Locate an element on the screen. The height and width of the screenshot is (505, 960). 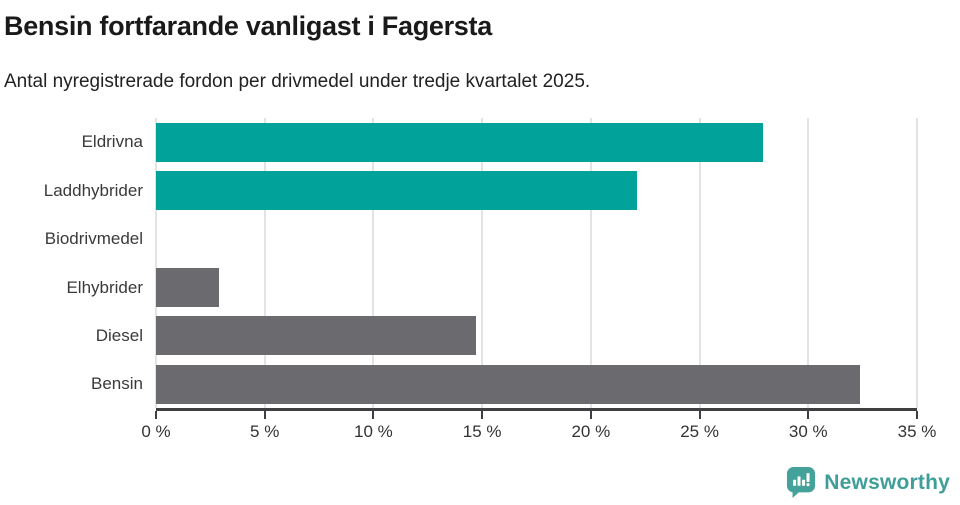
bar-row: Diesel is located at coordinates (460, 336).